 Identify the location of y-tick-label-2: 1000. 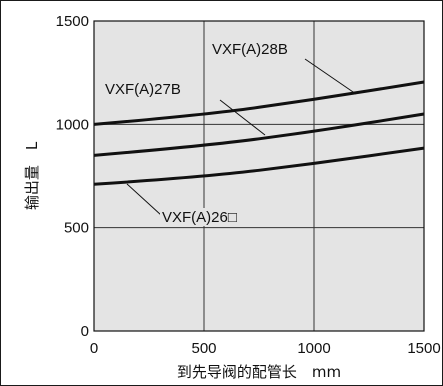
(72, 124).